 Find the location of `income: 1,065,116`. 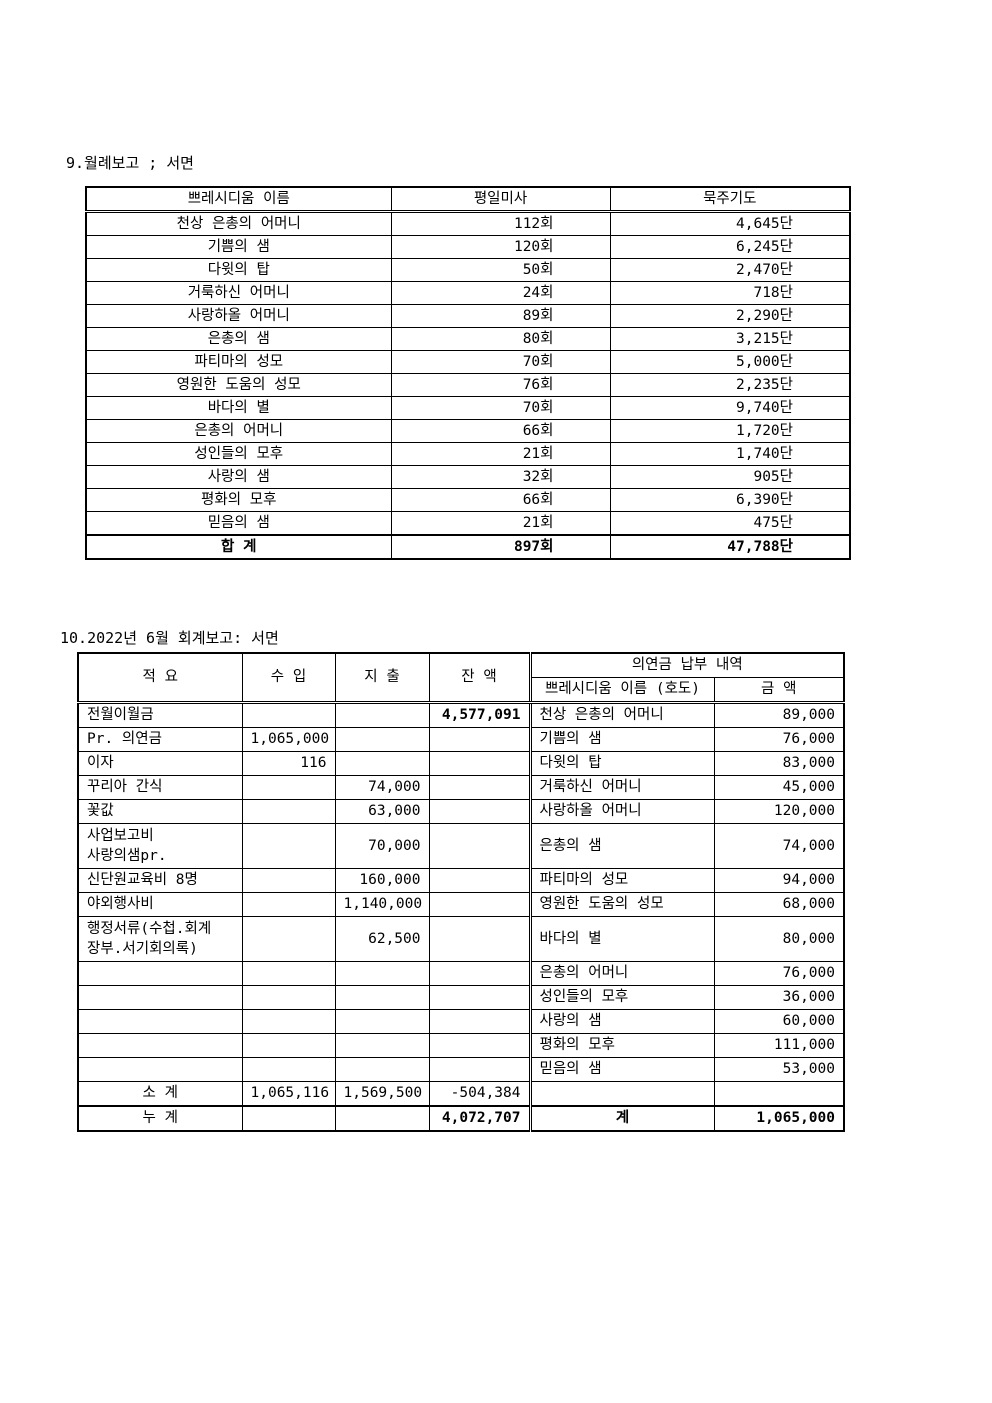

income: 1,065,116 is located at coordinates (288, 1094).